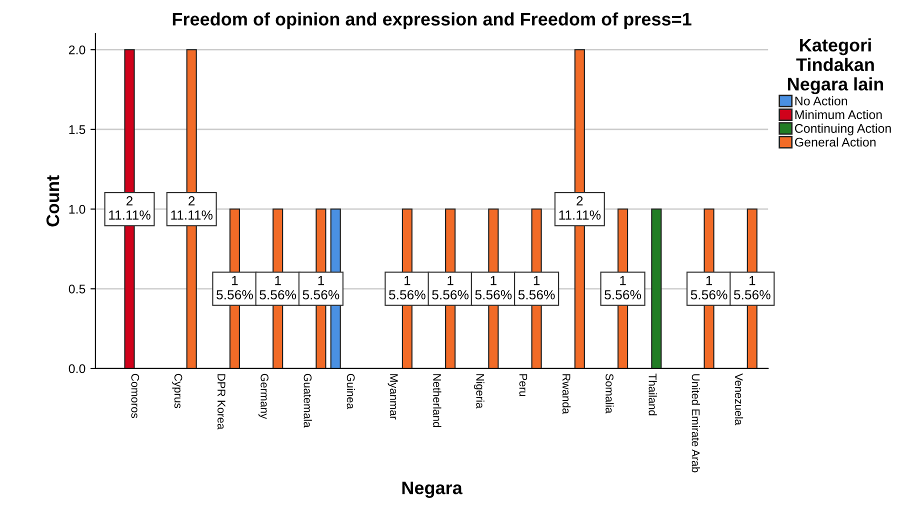 This screenshot has width=909, height=519. Describe the element at coordinates (479, 391) in the screenshot. I see `x-tick-label: Nigeria` at that location.